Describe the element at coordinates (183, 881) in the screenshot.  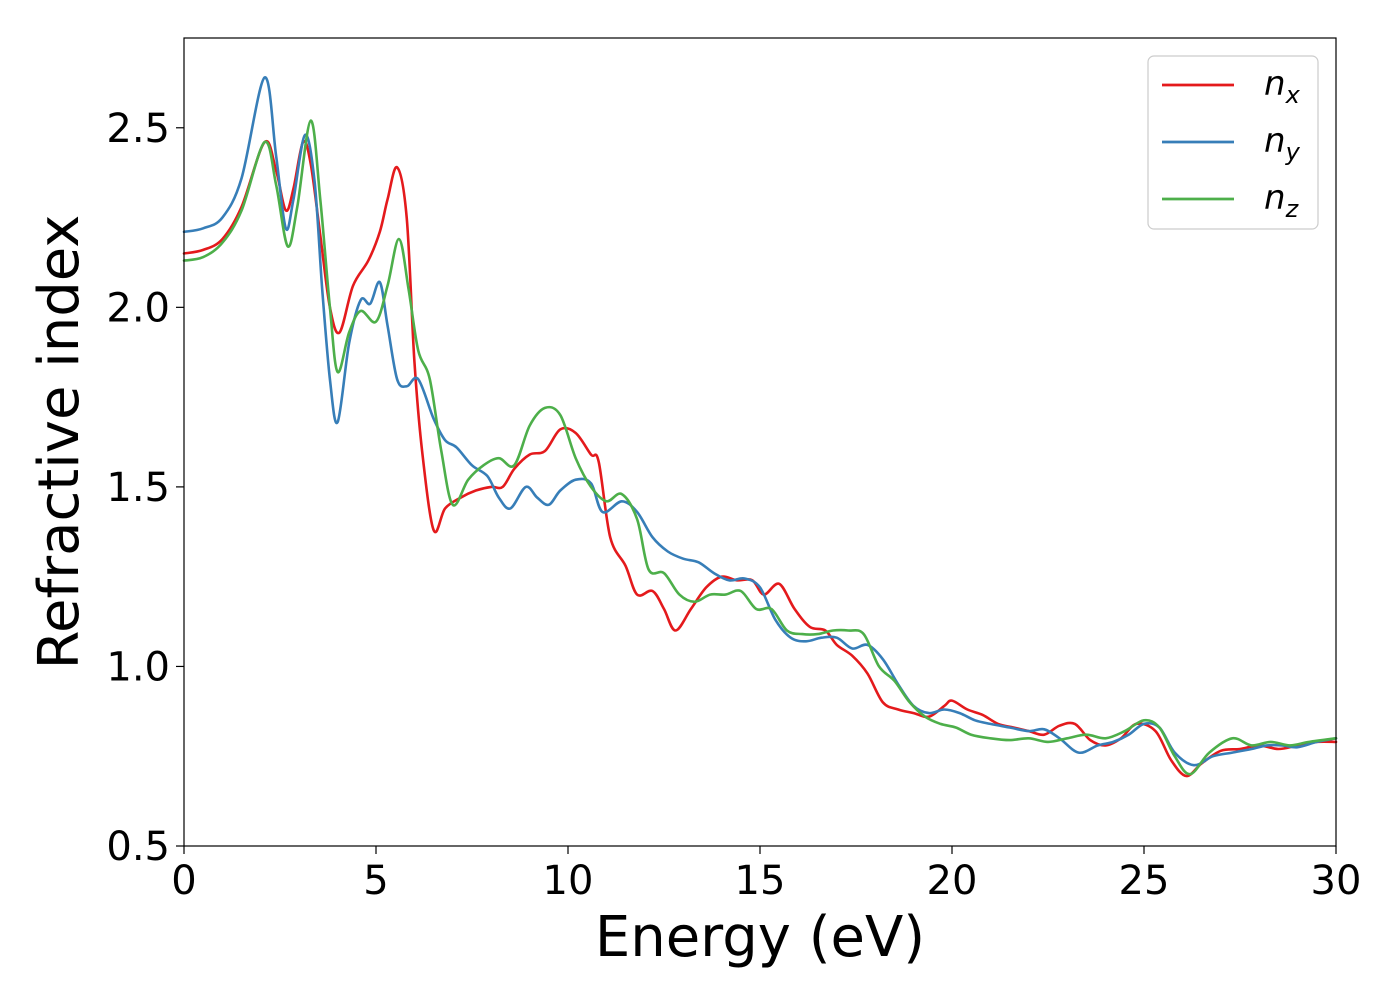
I see `x-tick-label: 0` at that location.